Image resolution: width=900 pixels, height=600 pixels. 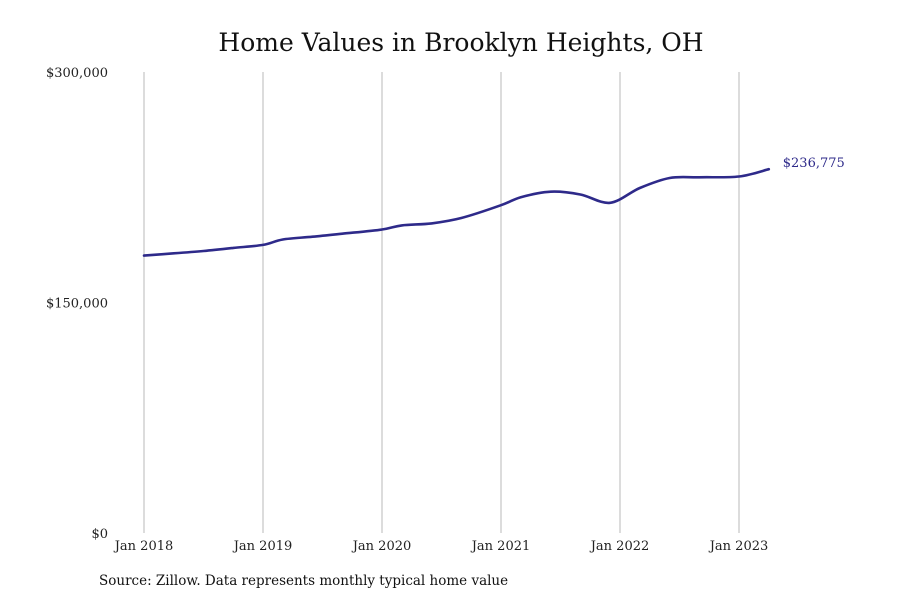 I want to click on x-tick-label: Jan 2020, so click(x=381, y=546).